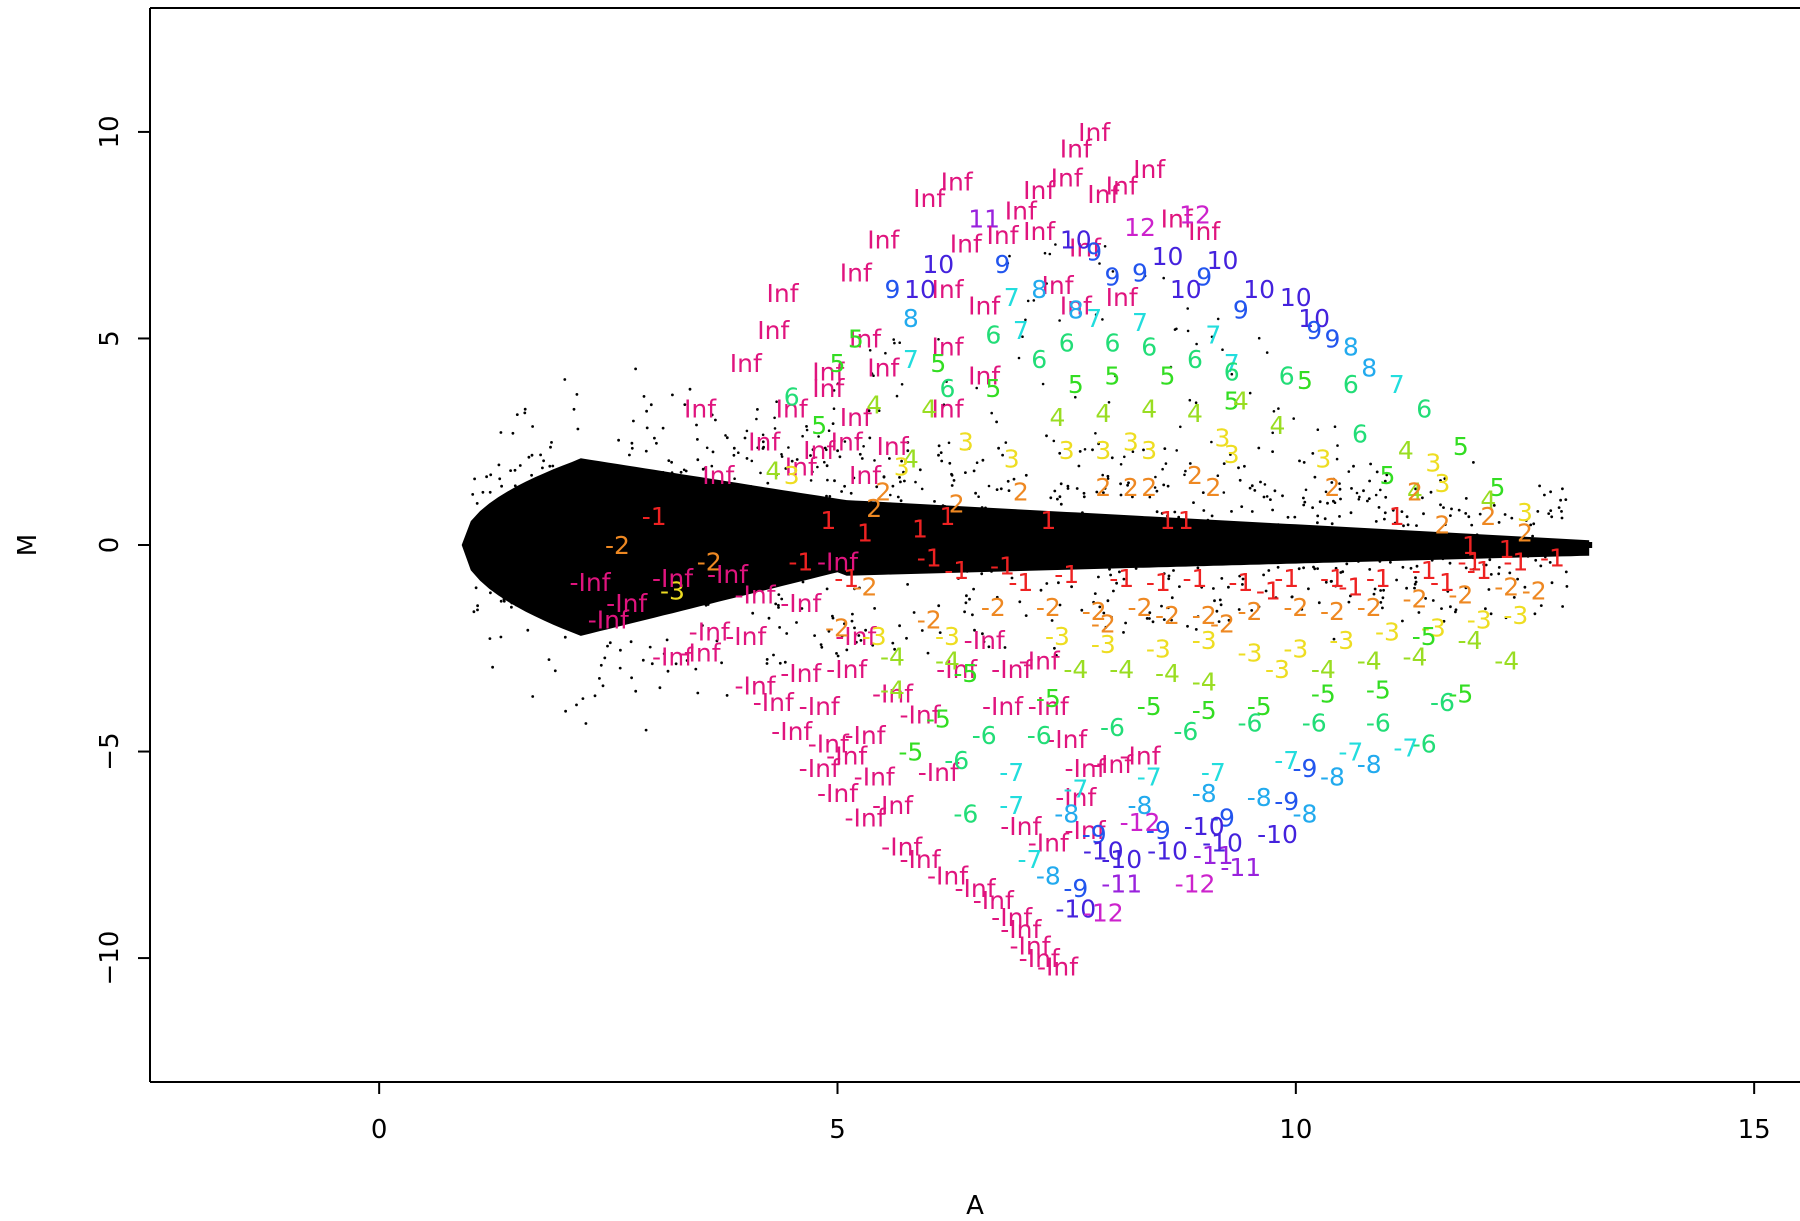 Image resolution: width=1800 pixels, height=1221 pixels. What do you see at coordinates (1277, 834) in the screenshot?
I see `point-label: -10` at bounding box center [1277, 834].